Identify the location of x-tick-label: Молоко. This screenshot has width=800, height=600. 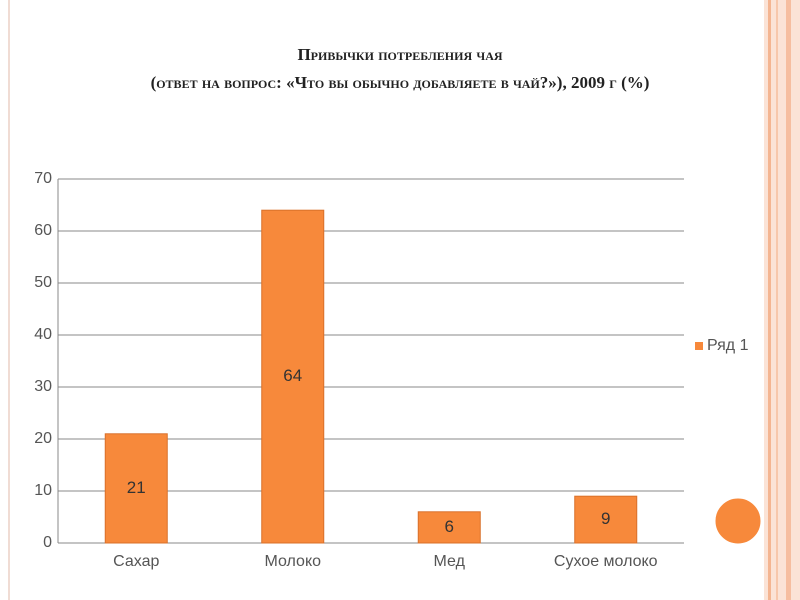
(292, 561).